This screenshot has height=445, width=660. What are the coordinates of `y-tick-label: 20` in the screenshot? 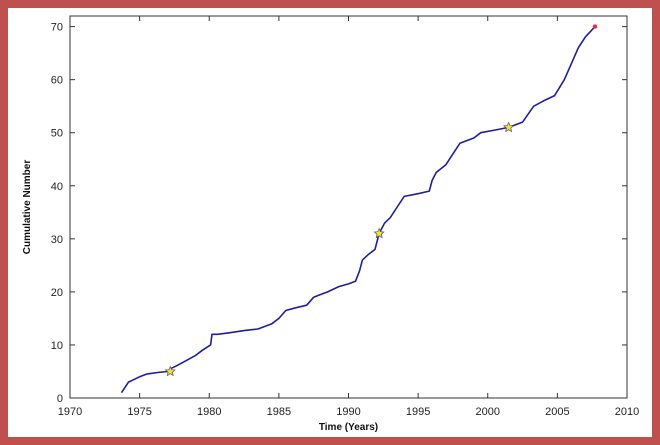 It's located at (57, 293).